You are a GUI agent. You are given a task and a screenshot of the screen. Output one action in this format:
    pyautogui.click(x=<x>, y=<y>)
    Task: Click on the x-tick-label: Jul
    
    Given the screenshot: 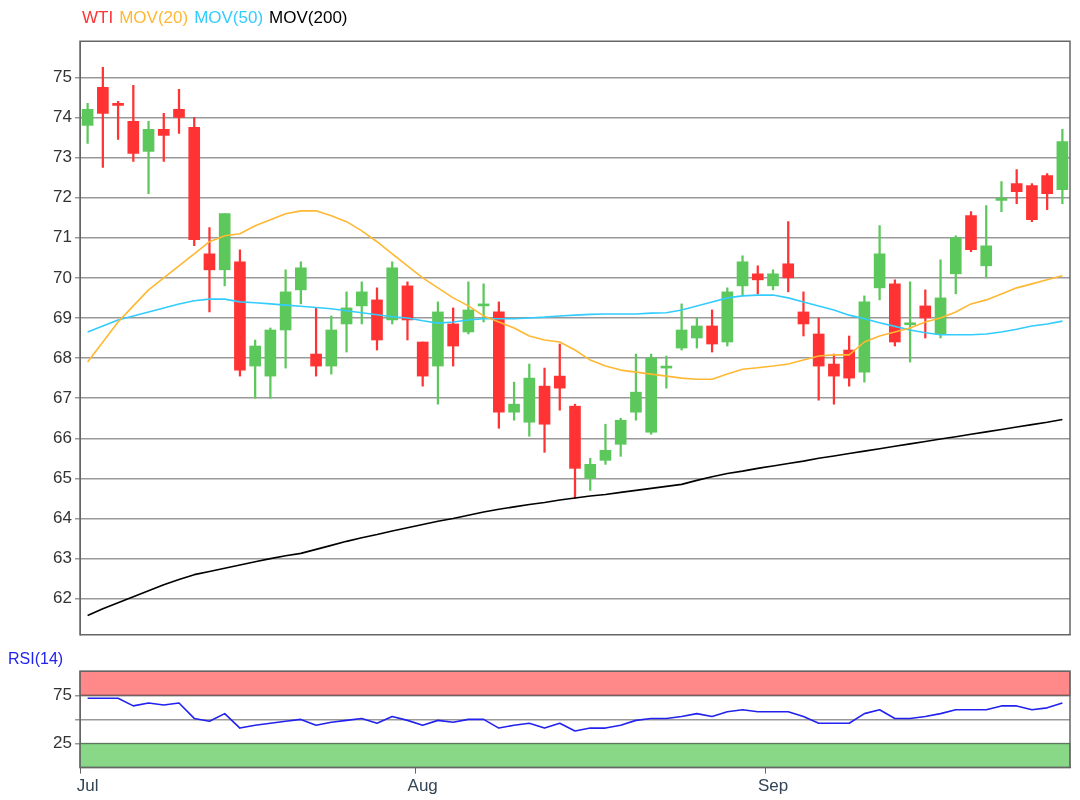 What is the action you would take?
    pyautogui.click(x=87, y=786)
    